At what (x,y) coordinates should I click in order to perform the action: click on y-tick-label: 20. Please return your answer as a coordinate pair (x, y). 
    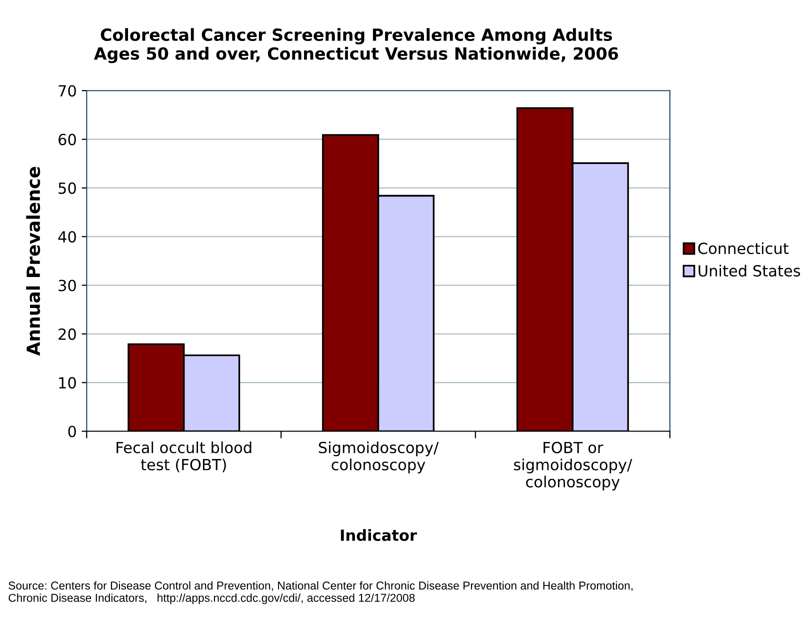
    Looking at the image, I should click on (67, 334).